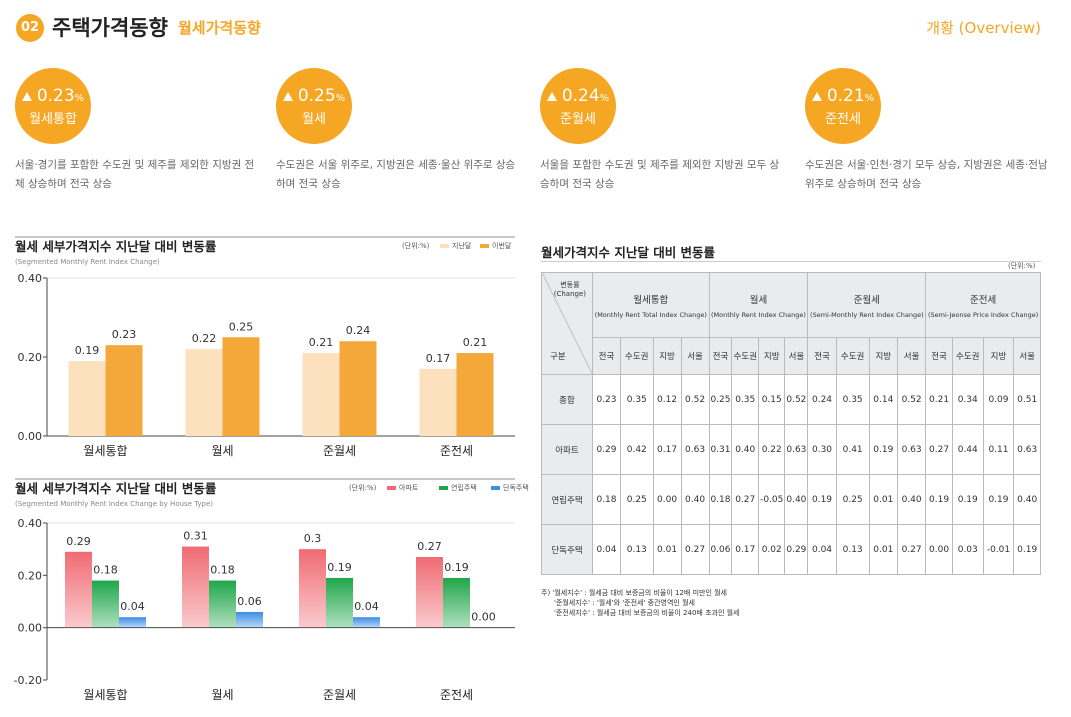 The width and height of the screenshot is (1071, 717). What do you see at coordinates (624, 603) in the screenshot?
I see `note: '준월세지수' : '월세'와 '준전세' 중간영역인 월세` at bounding box center [624, 603].